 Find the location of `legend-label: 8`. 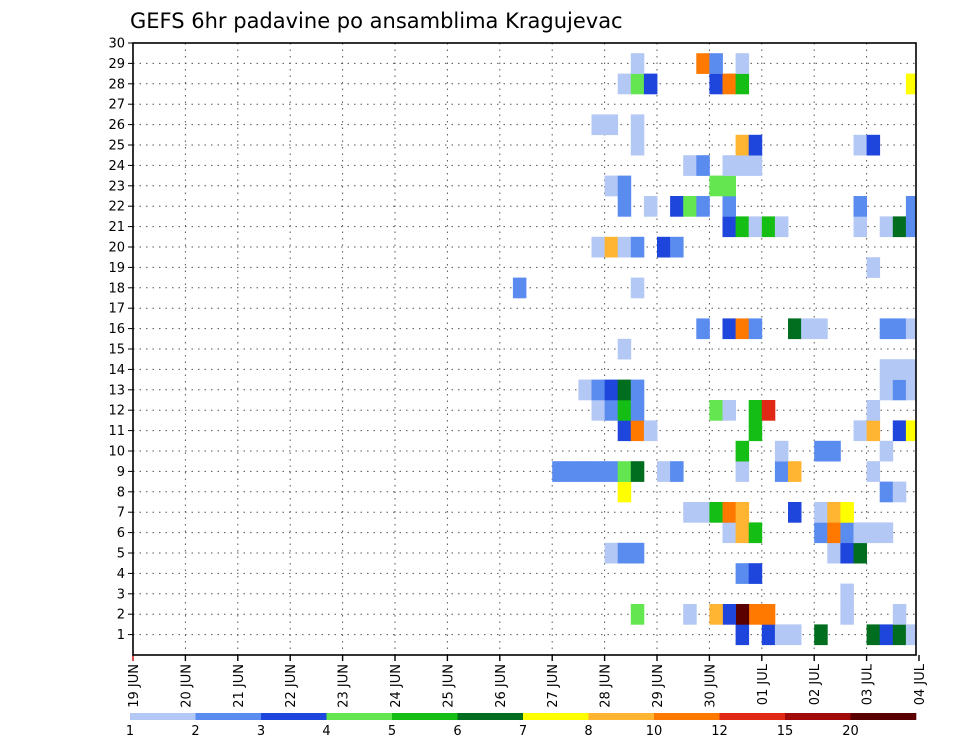

legend-label: 8 is located at coordinates (588, 731).